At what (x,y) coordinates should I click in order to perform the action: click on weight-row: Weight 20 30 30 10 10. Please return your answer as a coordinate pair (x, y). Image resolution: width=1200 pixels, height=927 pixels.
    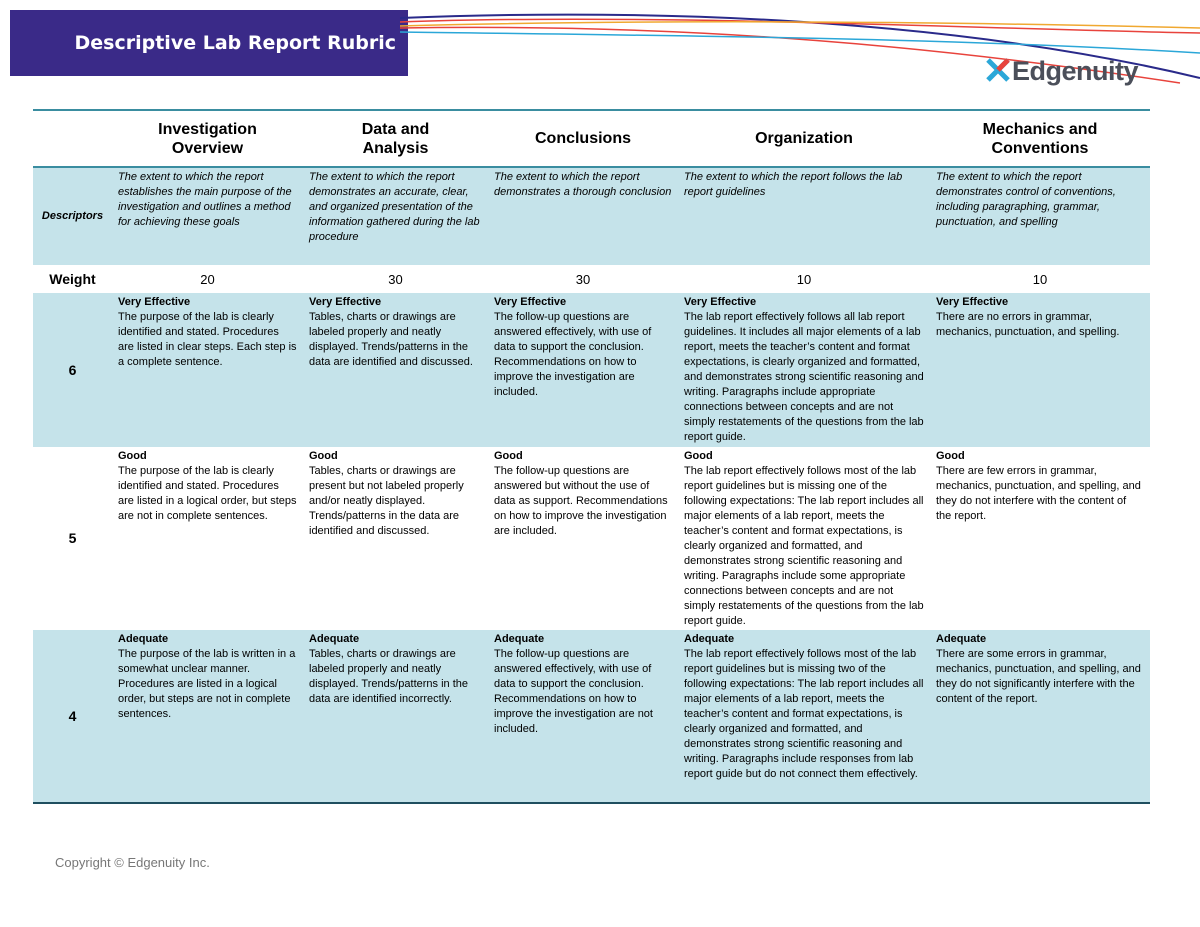
    Looking at the image, I should click on (591, 279).